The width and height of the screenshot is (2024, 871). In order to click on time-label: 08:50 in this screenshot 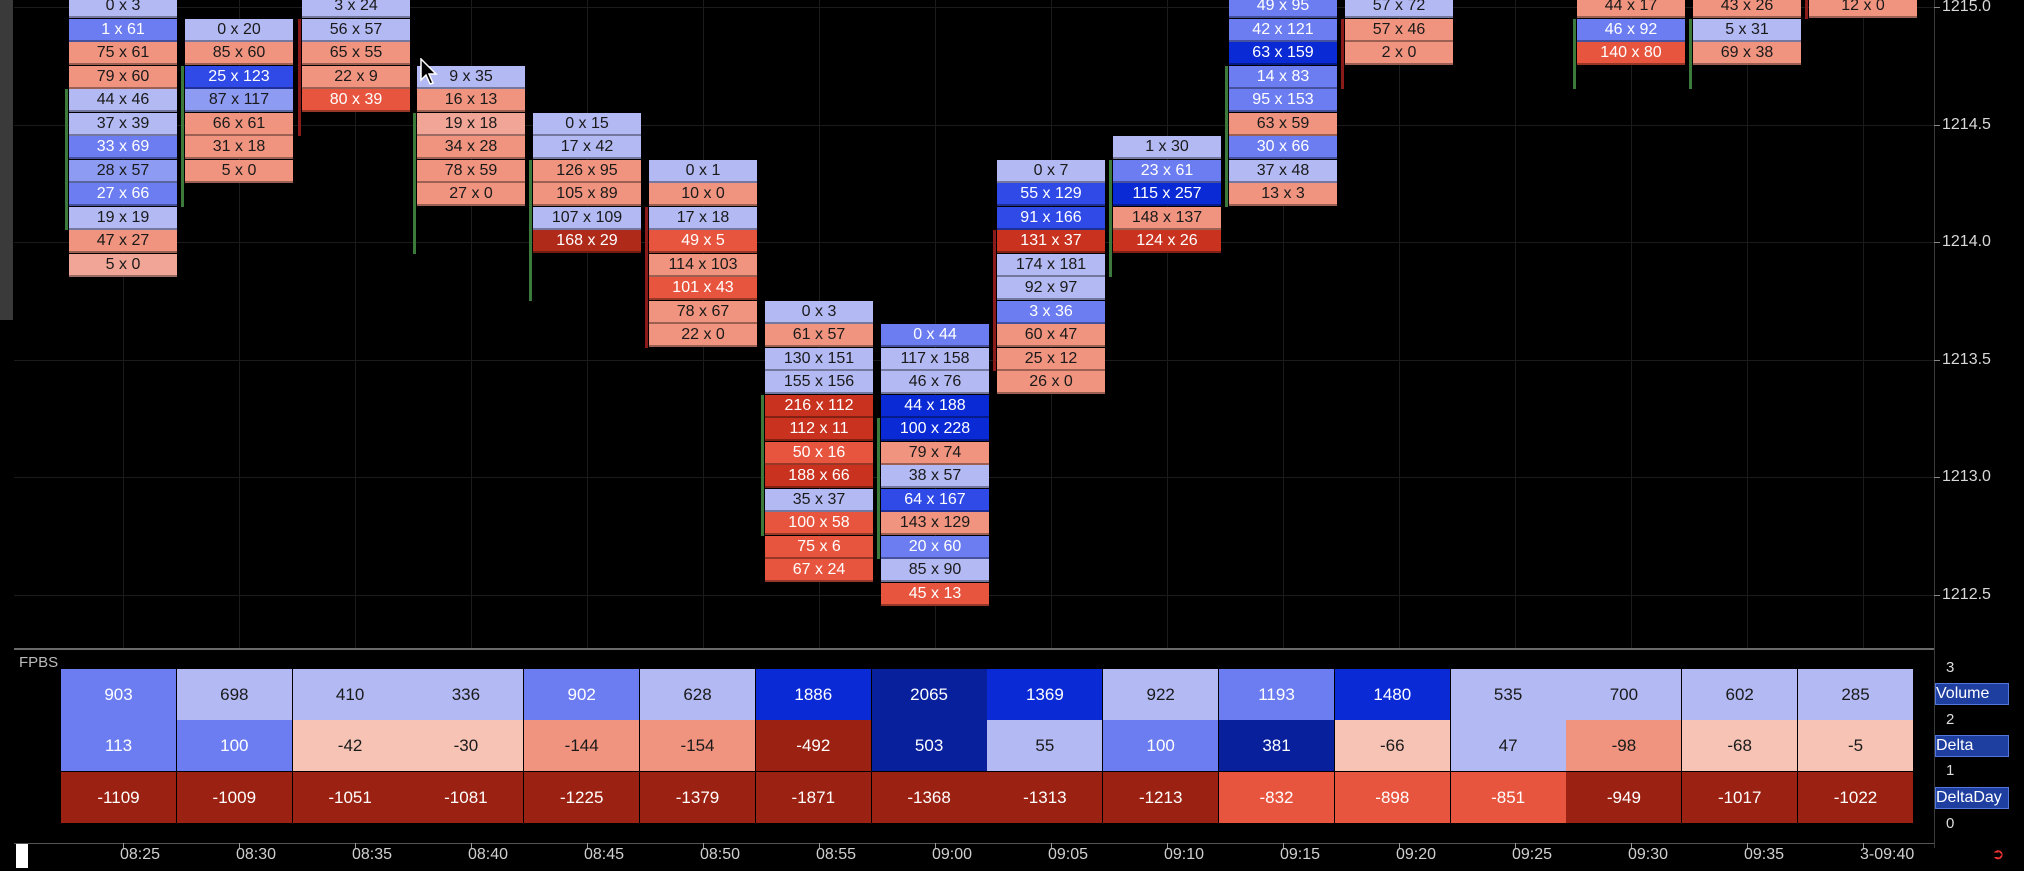, I will do `click(720, 854)`.